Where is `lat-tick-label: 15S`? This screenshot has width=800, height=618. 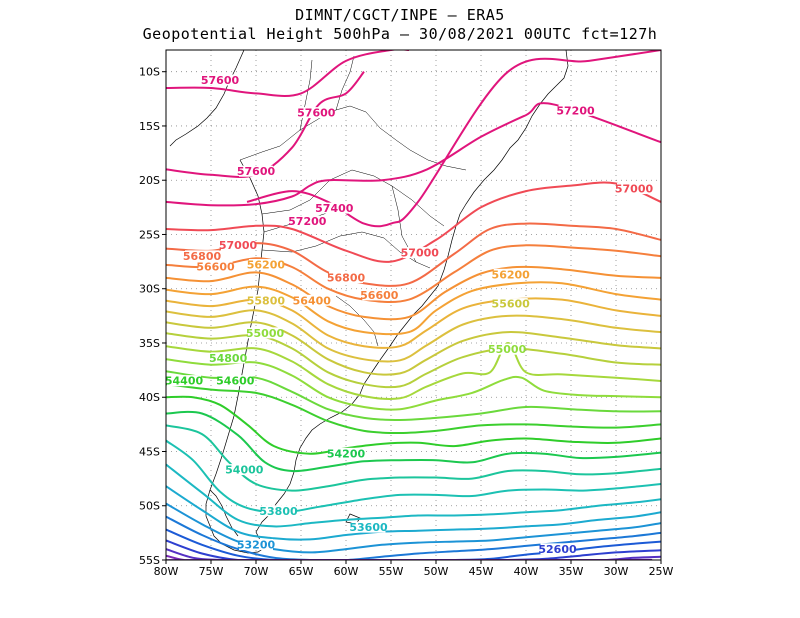 lat-tick-label: 15S is located at coordinates (149, 126).